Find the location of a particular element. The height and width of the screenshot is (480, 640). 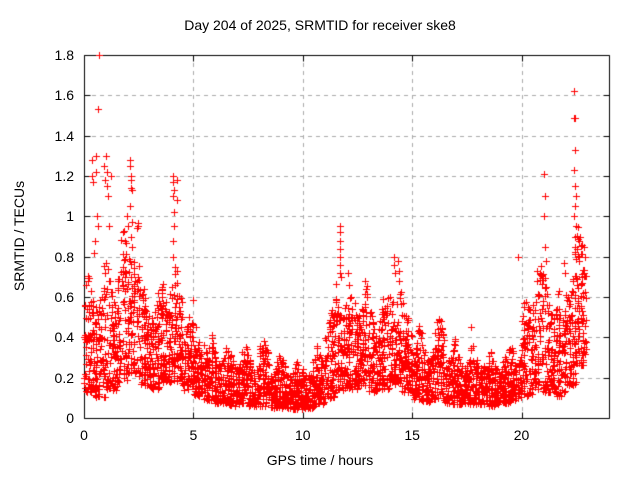

y-tick-label: 1.4 is located at coordinates (64, 135).